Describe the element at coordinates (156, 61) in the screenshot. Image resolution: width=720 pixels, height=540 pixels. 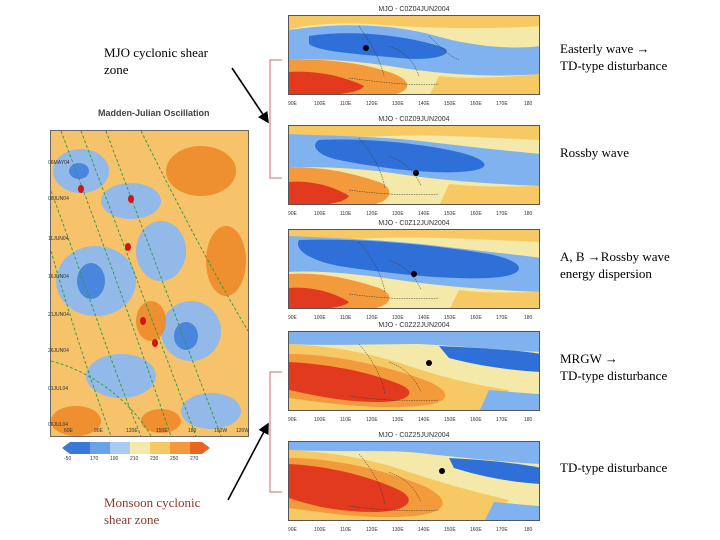
I see `mjo-shear-zone-label: MJO cyclonic shear zone` at that location.